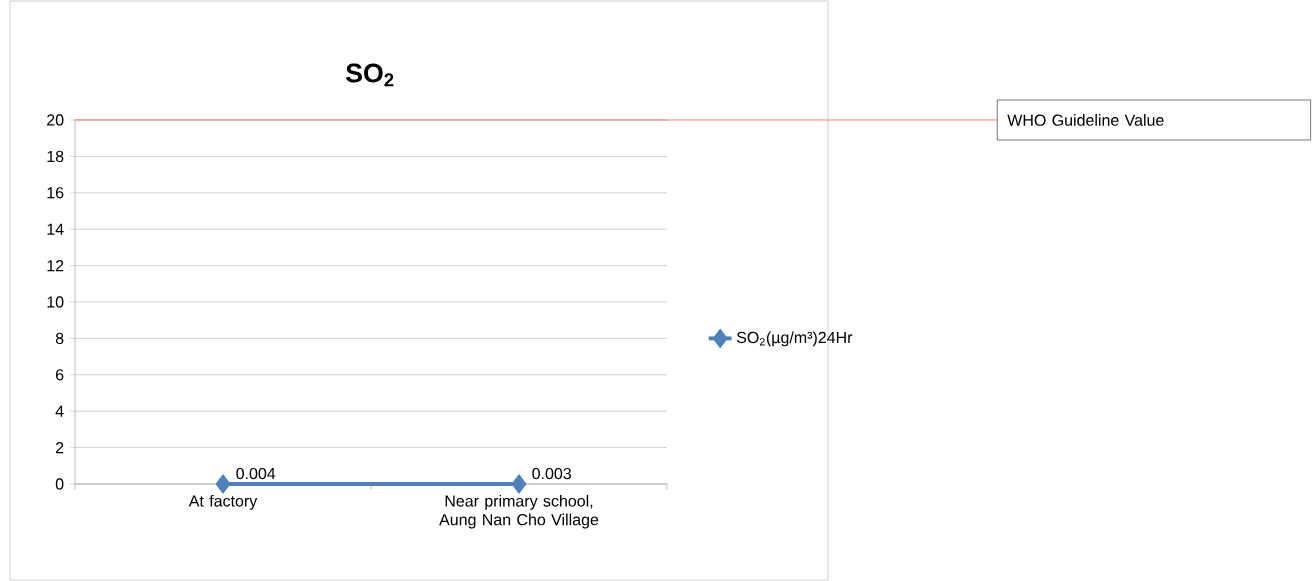 This screenshot has width=1315, height=581. What do you see at coordinates (1085, 120) in the screenshot?
I see `ref-line-label: WHO Guideline Value` at bounding box center [1085, 120].